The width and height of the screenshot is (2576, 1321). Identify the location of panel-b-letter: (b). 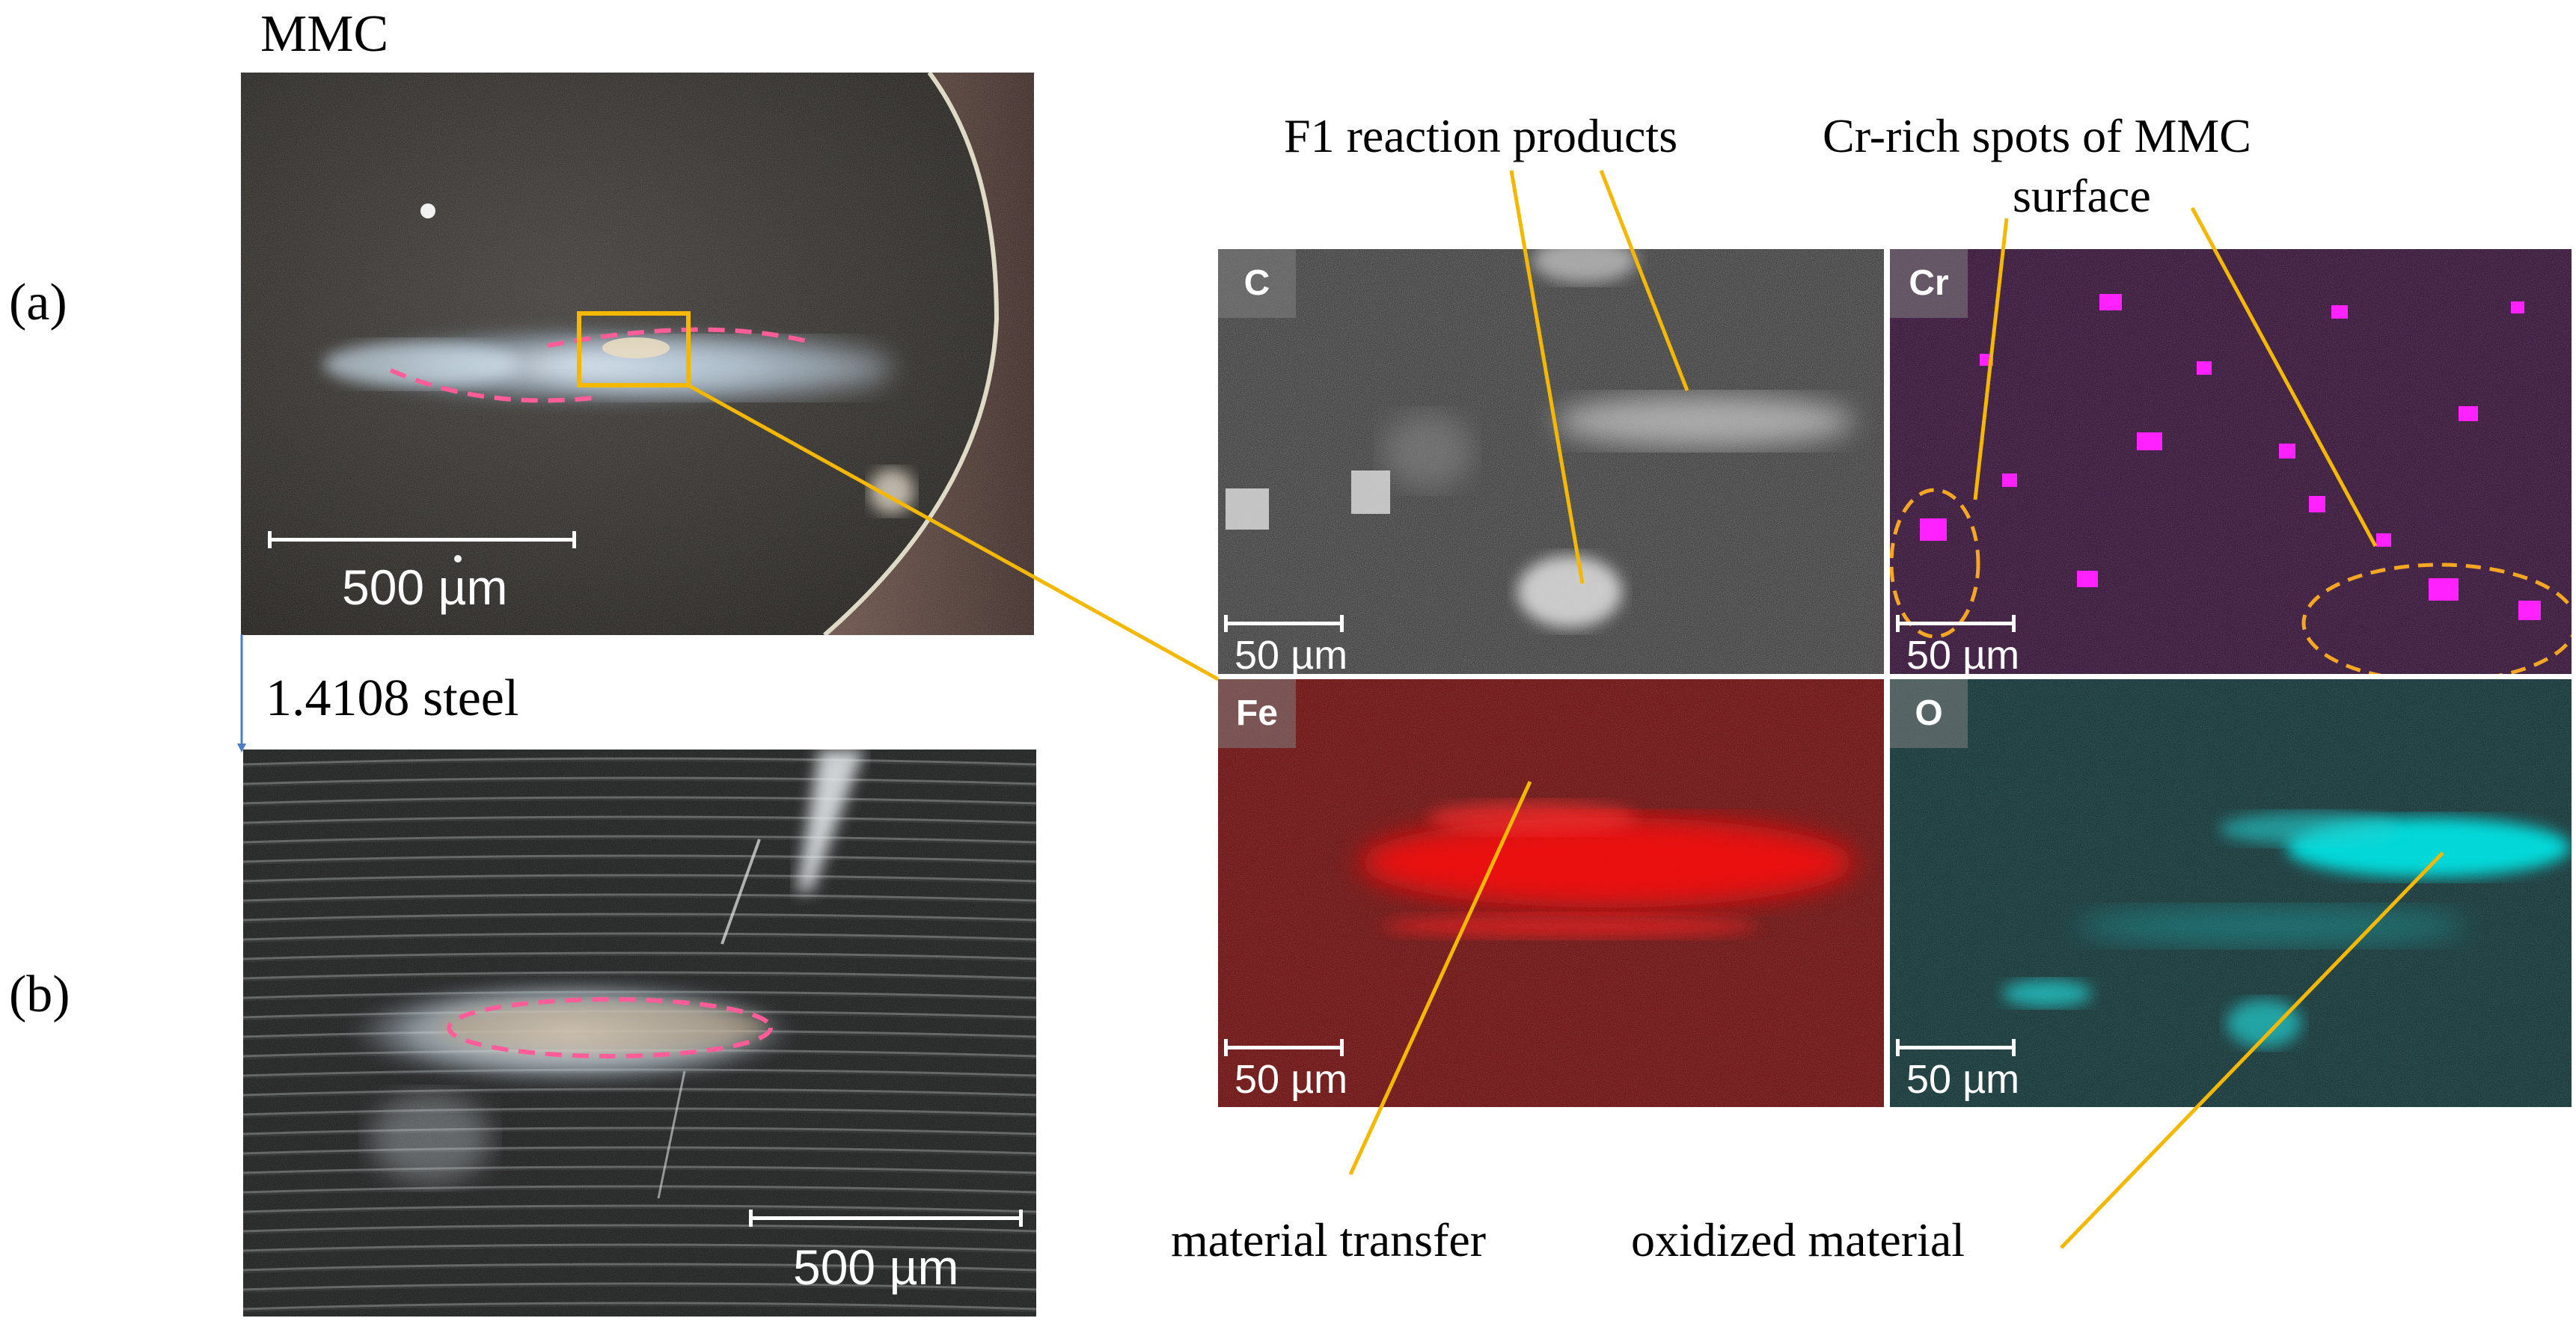
(40, 994).